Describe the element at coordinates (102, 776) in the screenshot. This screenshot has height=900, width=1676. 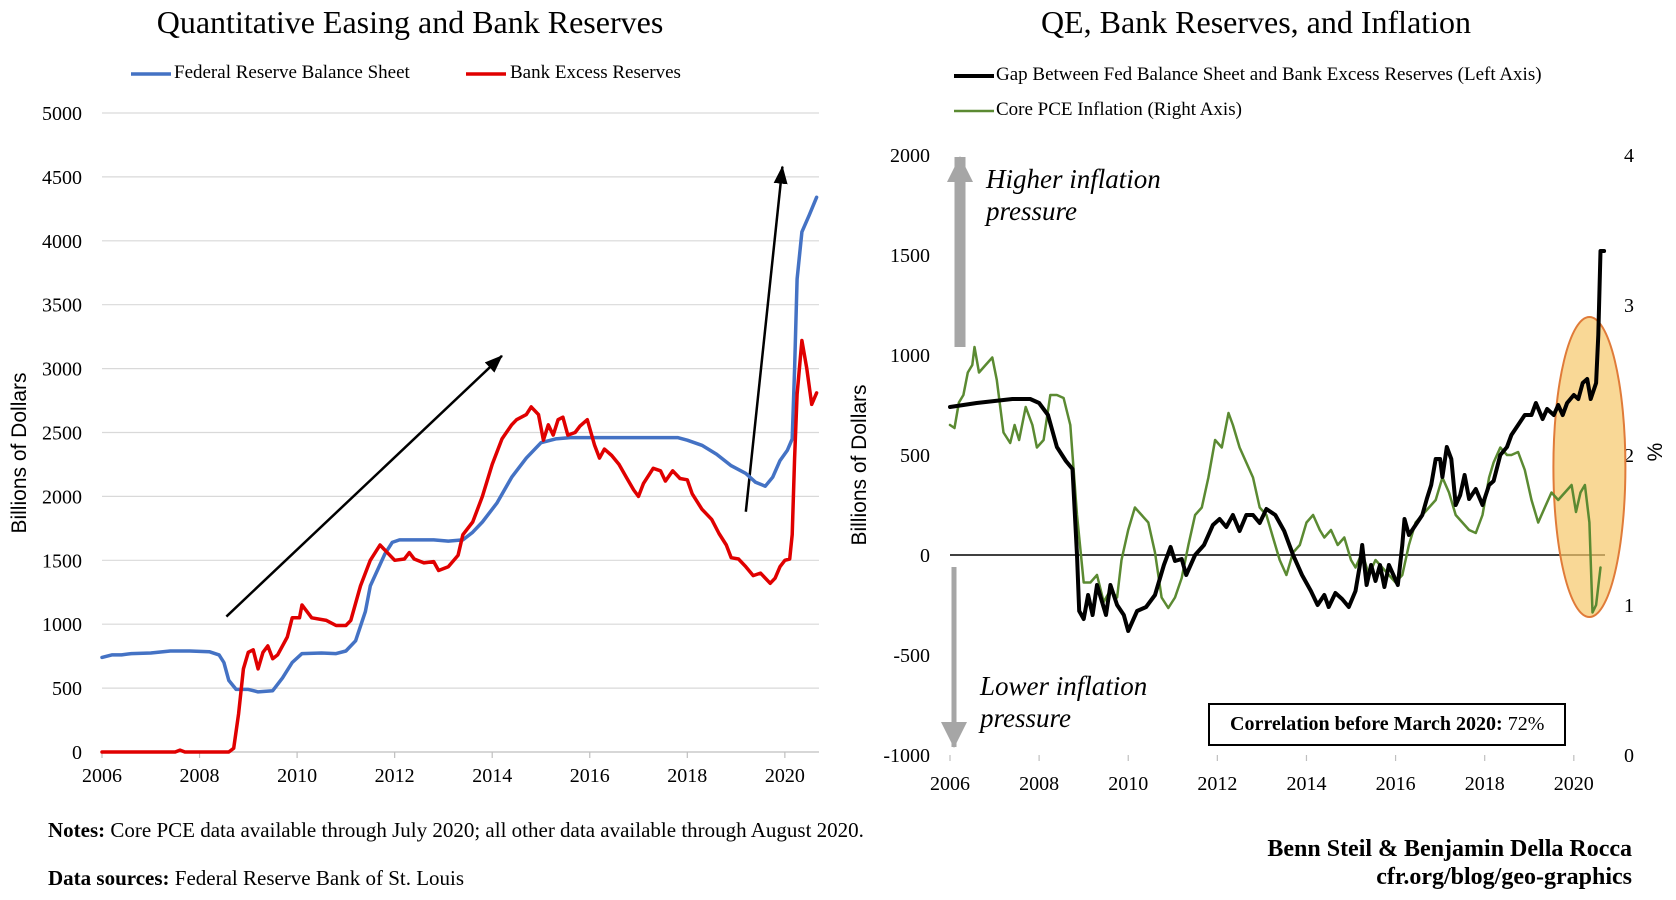
I see `left-x-tick-2006: 2006` at that location.